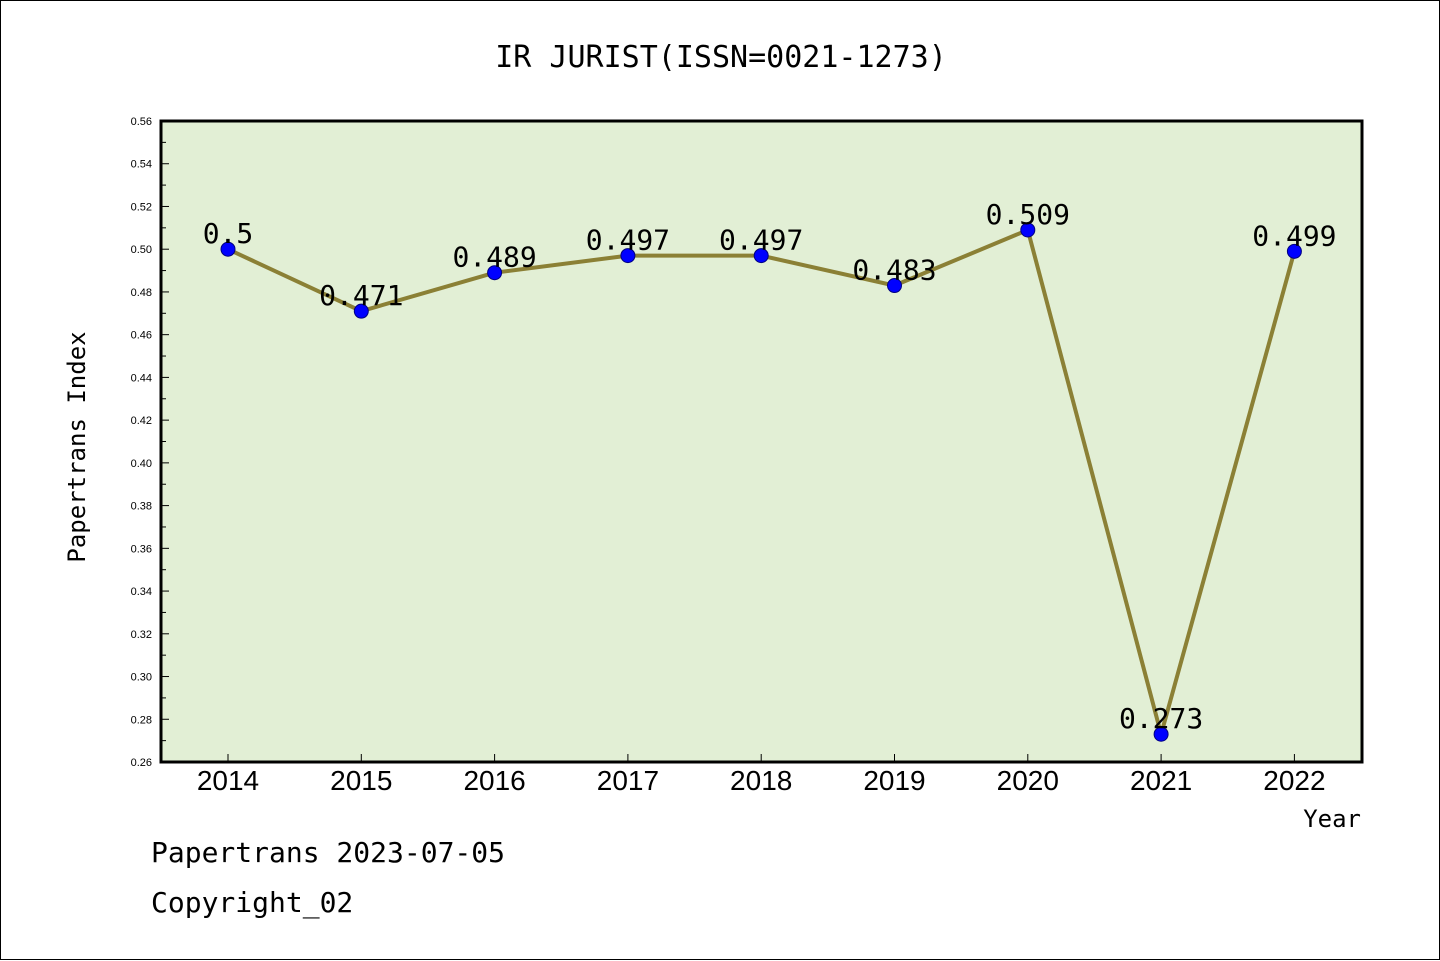 The image size is (1440, 961). I want to click on data-label: 0.489, so click(494, 257).